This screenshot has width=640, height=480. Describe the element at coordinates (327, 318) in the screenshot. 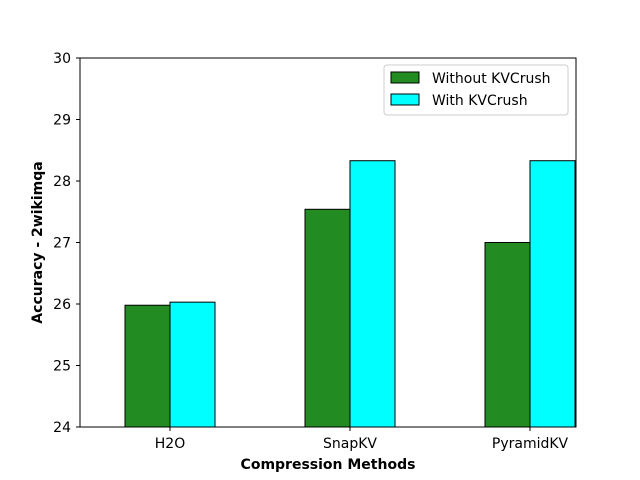

I see `bar-snapkv-without-kvcrush` at that location.